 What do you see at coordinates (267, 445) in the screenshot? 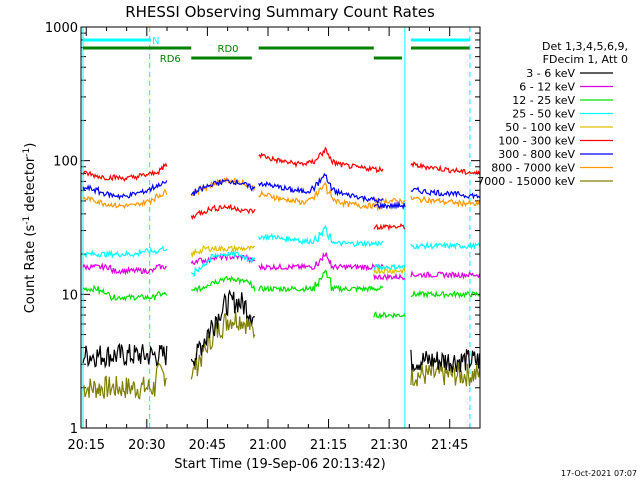
I see `x-tick-label: 21:00` at bounding box center [267, 445].